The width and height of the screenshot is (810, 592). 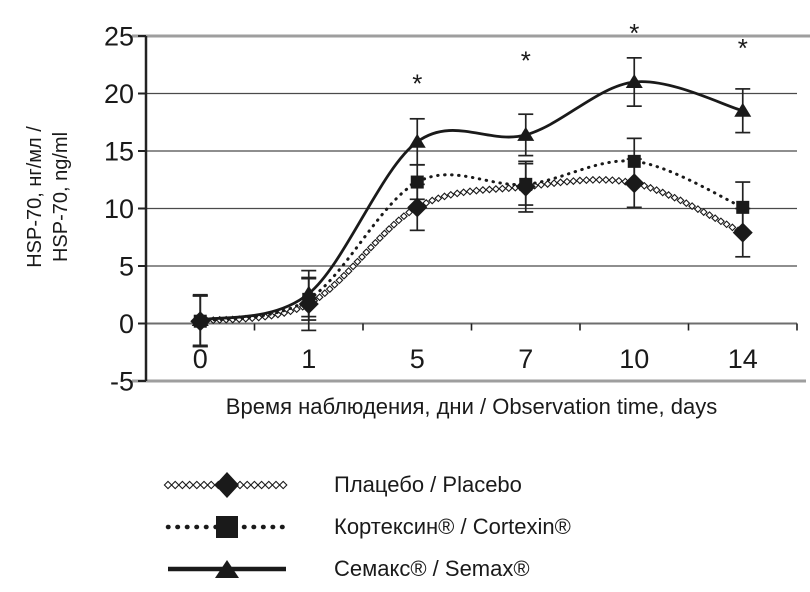 I want to click on legend-marker-triangle, so click(x=227, y=569).